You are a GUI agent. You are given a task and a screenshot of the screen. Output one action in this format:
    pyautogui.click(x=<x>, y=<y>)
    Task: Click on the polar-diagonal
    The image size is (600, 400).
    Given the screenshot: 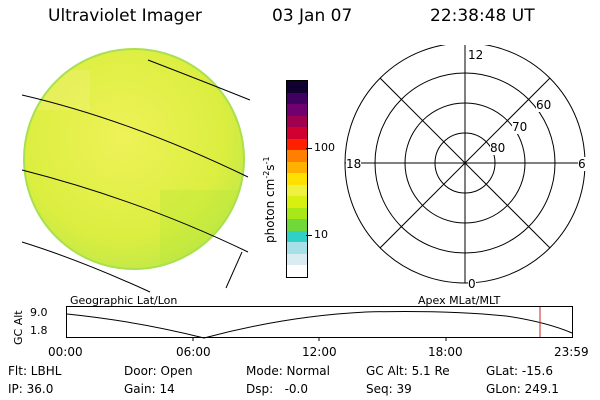 What is the action you would take?
    pyautogui.click(x=465, y=163)
    